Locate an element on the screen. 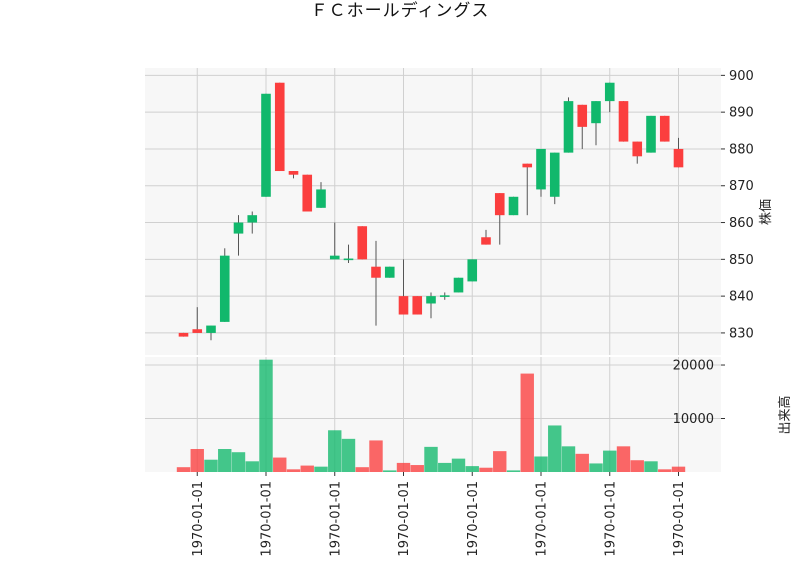  price-tick-label: 890 is located at coordinates (741, 113).